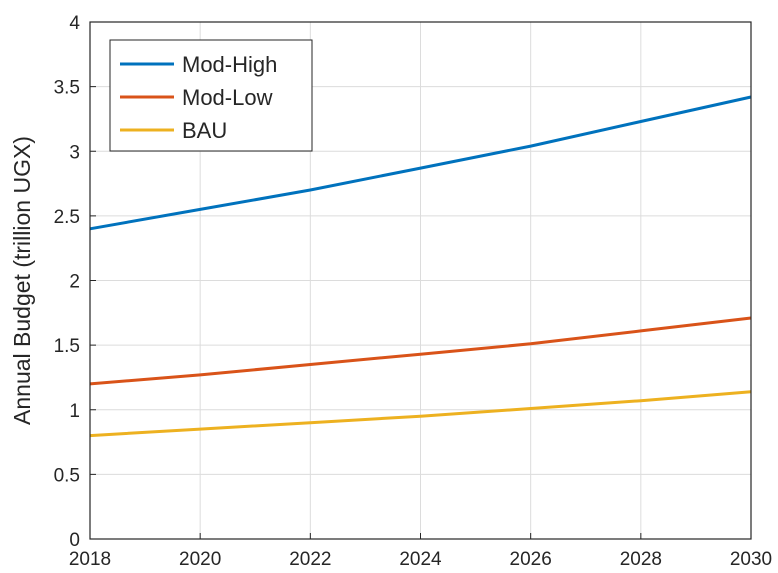 The height and width of the screenshot is (573, 778). What do you see at coordinates (200, 559) in the screenshot?
I see `x-tick-label: 2020` at bounding box center [200, 559].